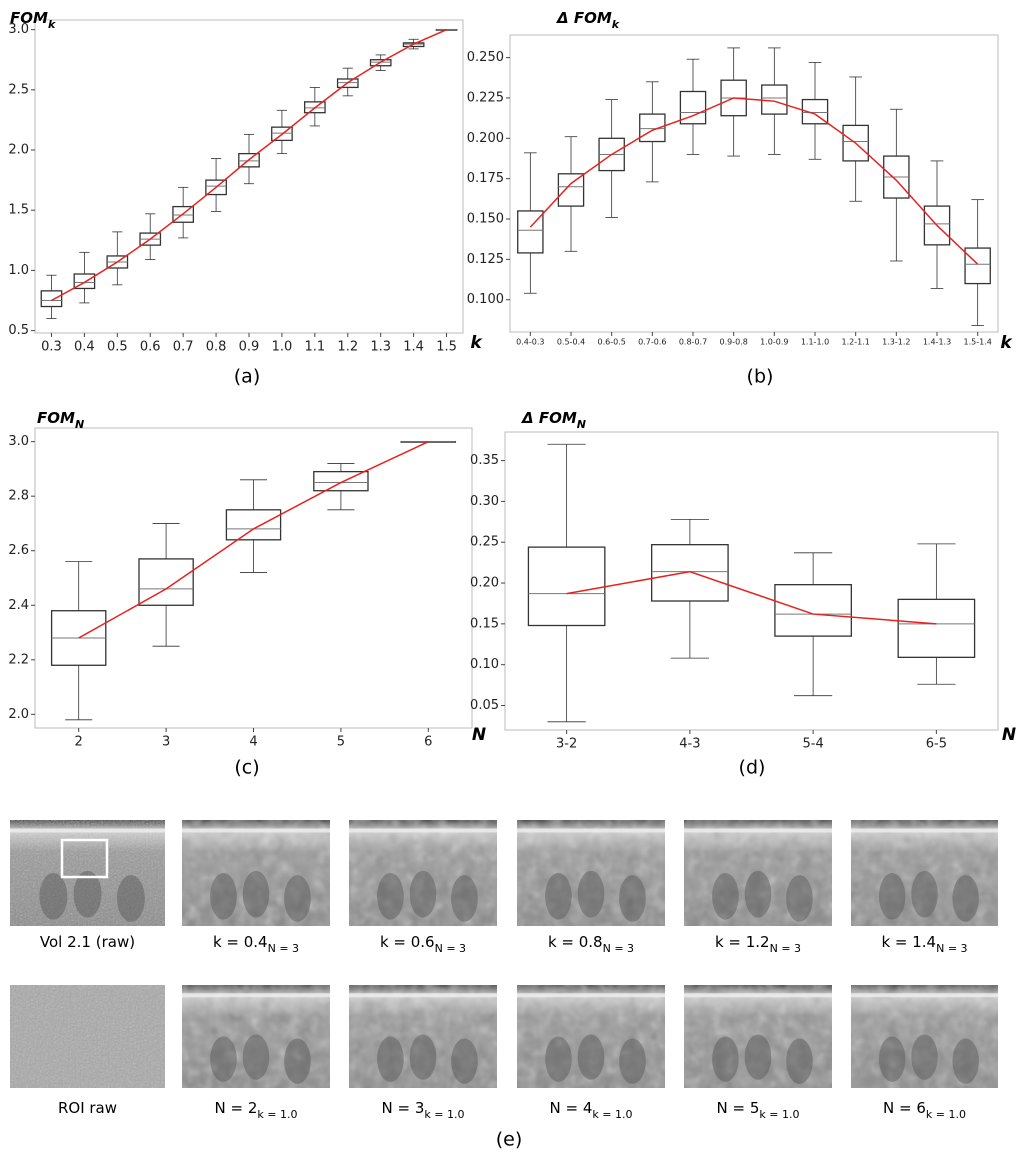 This screenshot has width=1018, height=1154. What do you see at coordinates (315, 347) in the screenshot?
I see `x-tick-label: 1.1` at bounding box center [315, 347].